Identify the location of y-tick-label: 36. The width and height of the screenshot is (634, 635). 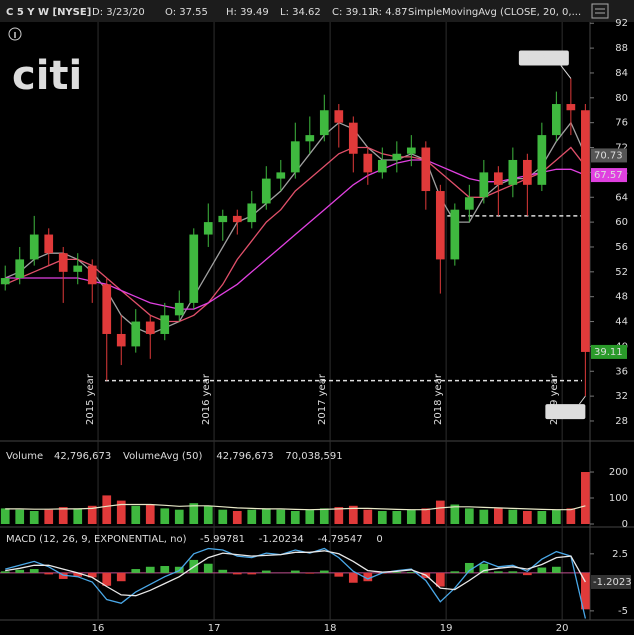
(621, 371).